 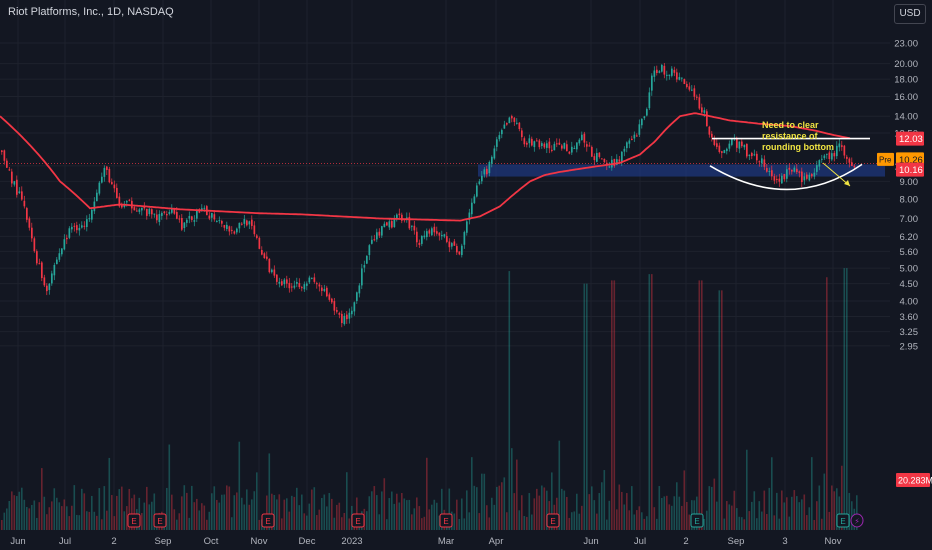 I want to click on price-tick-label: 5.00, so click(x=909, y=269).